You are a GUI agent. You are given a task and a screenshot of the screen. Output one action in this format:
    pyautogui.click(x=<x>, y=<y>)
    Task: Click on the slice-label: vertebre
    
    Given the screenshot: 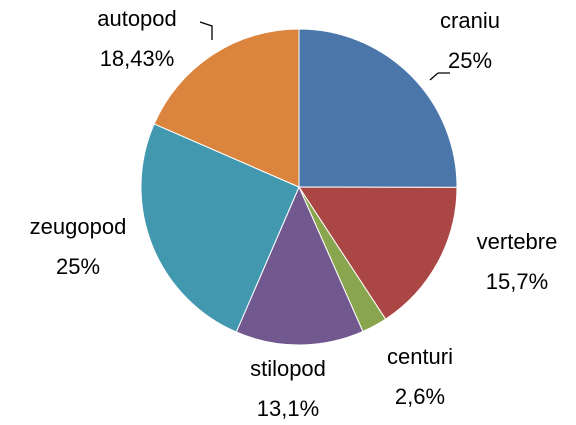 What is the action you would take?
    pyautogui.click(x=517, y=241)
    